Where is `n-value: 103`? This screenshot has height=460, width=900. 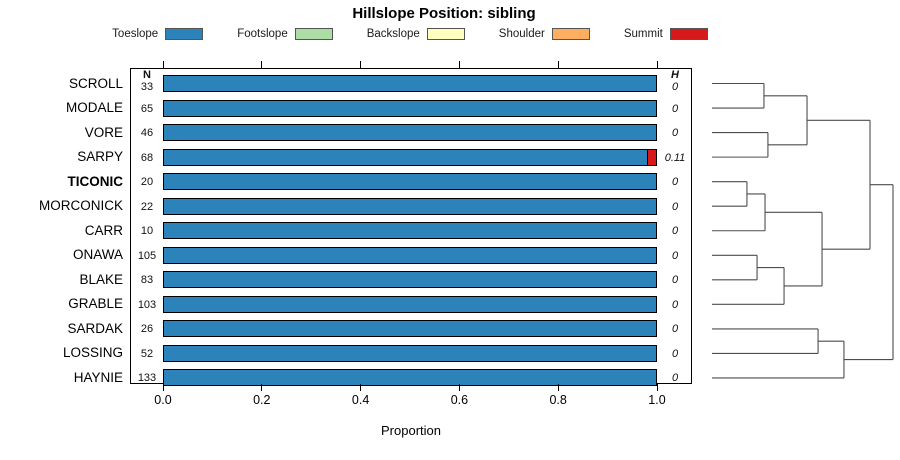 n-value: 103 is located at coordinates (147, 304).